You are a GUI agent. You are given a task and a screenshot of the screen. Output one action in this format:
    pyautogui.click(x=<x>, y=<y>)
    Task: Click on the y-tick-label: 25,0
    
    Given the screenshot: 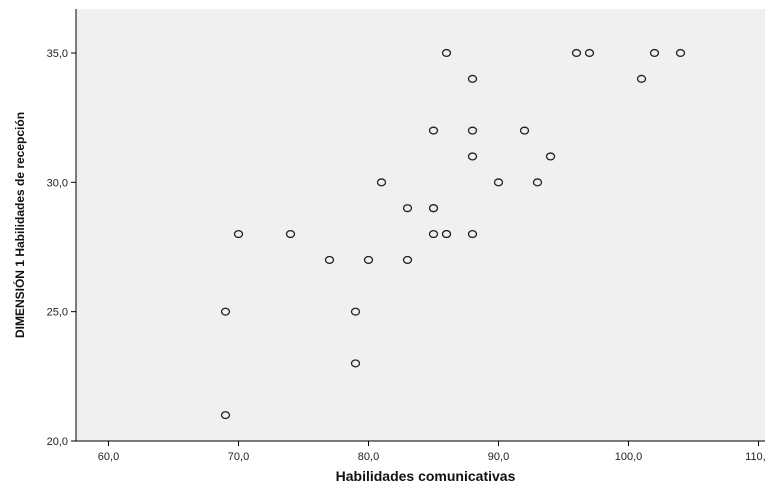 What is the action you would take?
    pyautogui.click(x=57, y=313)
    